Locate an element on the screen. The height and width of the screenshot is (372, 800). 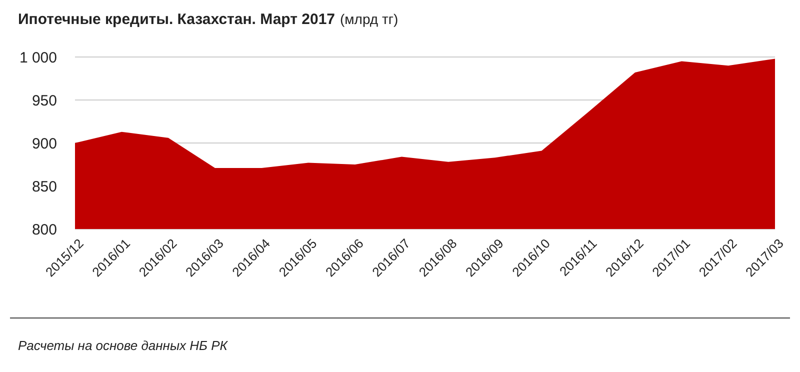
y-tick-label: 1 000 is located at coordinates (38, 57).